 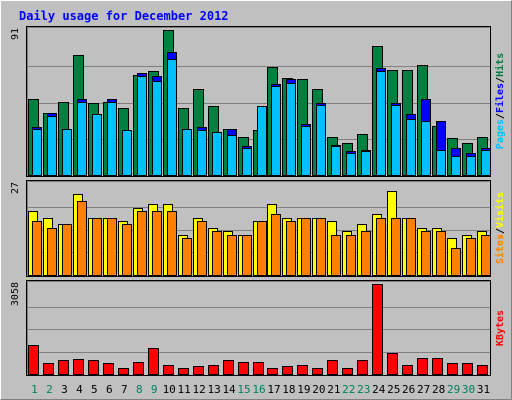 I want to click on legend-entry: Pages, so click(x=500, y=134).